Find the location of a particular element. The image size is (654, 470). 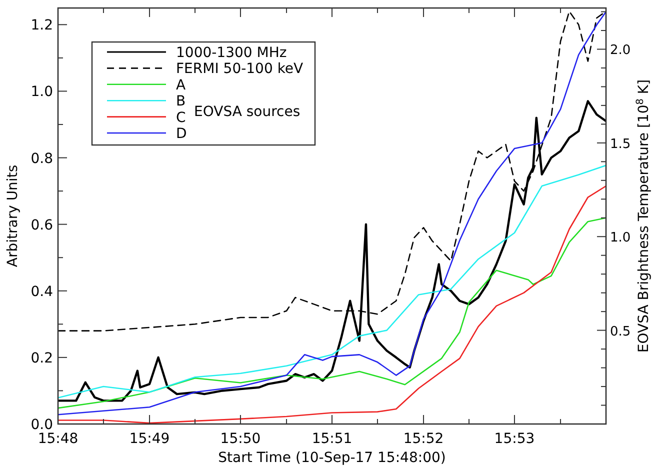

y2-tick-label: 1.0 is located at coordinates (620, 238).